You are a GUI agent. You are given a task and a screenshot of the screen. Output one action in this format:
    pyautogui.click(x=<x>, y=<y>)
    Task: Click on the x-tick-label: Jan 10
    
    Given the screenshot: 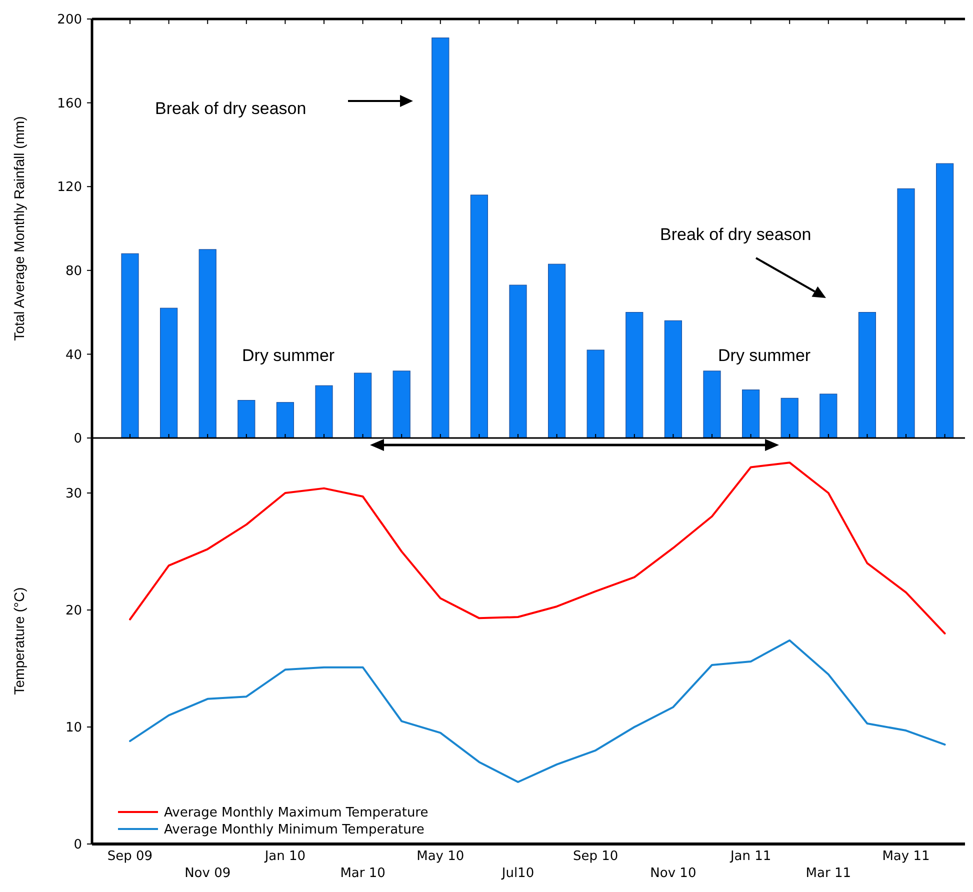 What is the action you would take?
    pyautogui.click(x=285, y=856)
    